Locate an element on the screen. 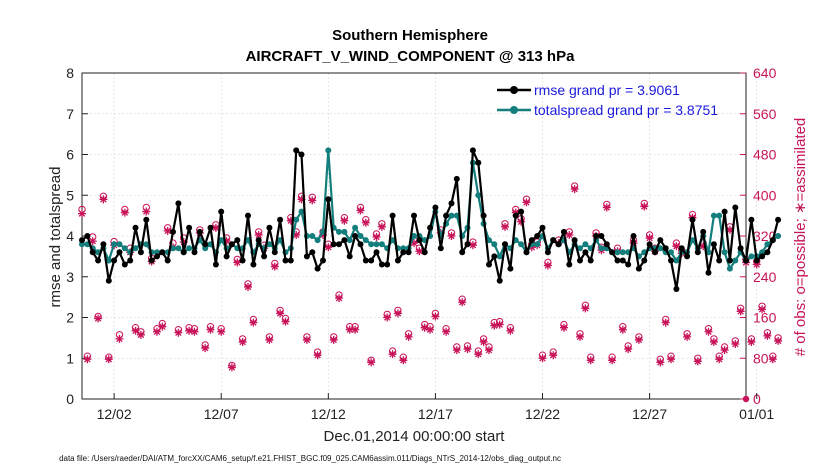 The height and width of the screenshot is (470, 830). y-tick-label: 5 is located at coordinates (70, 195).